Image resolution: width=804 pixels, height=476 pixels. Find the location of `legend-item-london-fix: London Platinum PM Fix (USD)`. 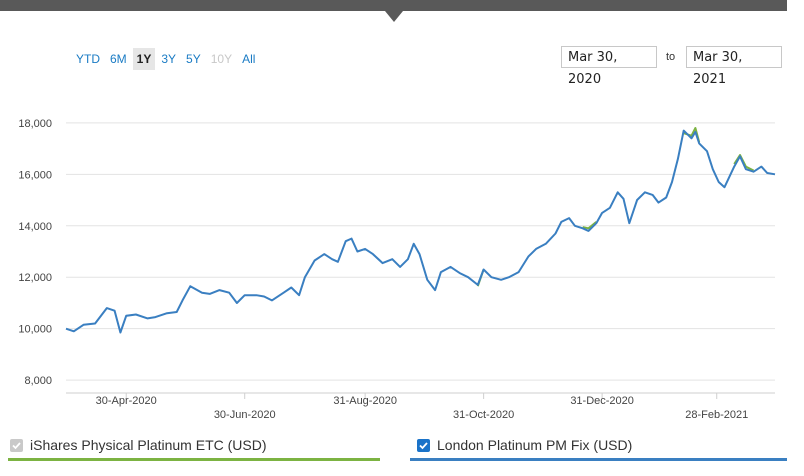

legend-item-london-fix: London Platinum PM Fix (USD) is located at coordinates (524, 445).